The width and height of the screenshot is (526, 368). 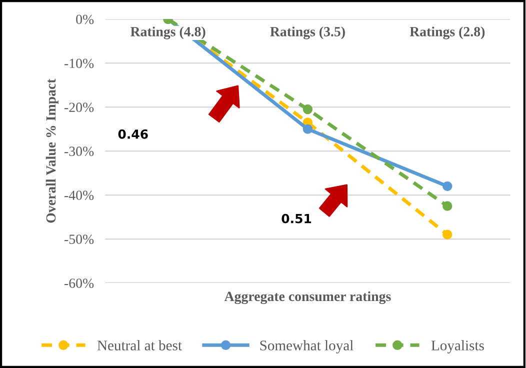 What do you see at coordinates (307, 347) in the screenshot?
I see `legend-label: Somewhat loyal` at bounding box center [307, 347].